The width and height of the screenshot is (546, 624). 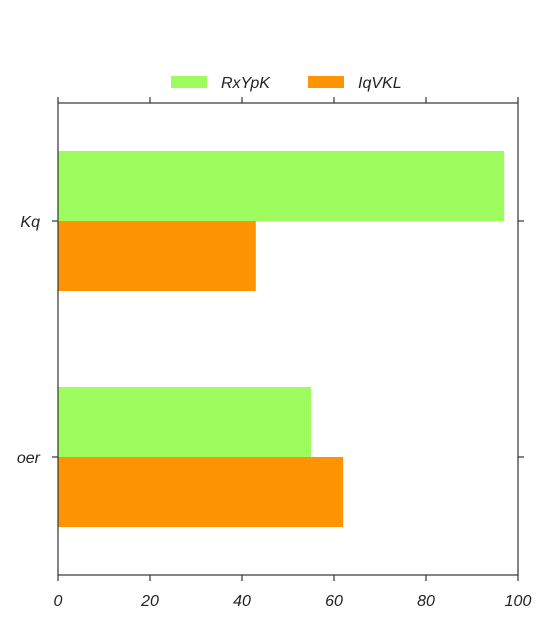 What do you see at coordinates (286, 83) in the screenshot?
I see `legend: RxYpK IqVKL` at bounding box center [286, 83].